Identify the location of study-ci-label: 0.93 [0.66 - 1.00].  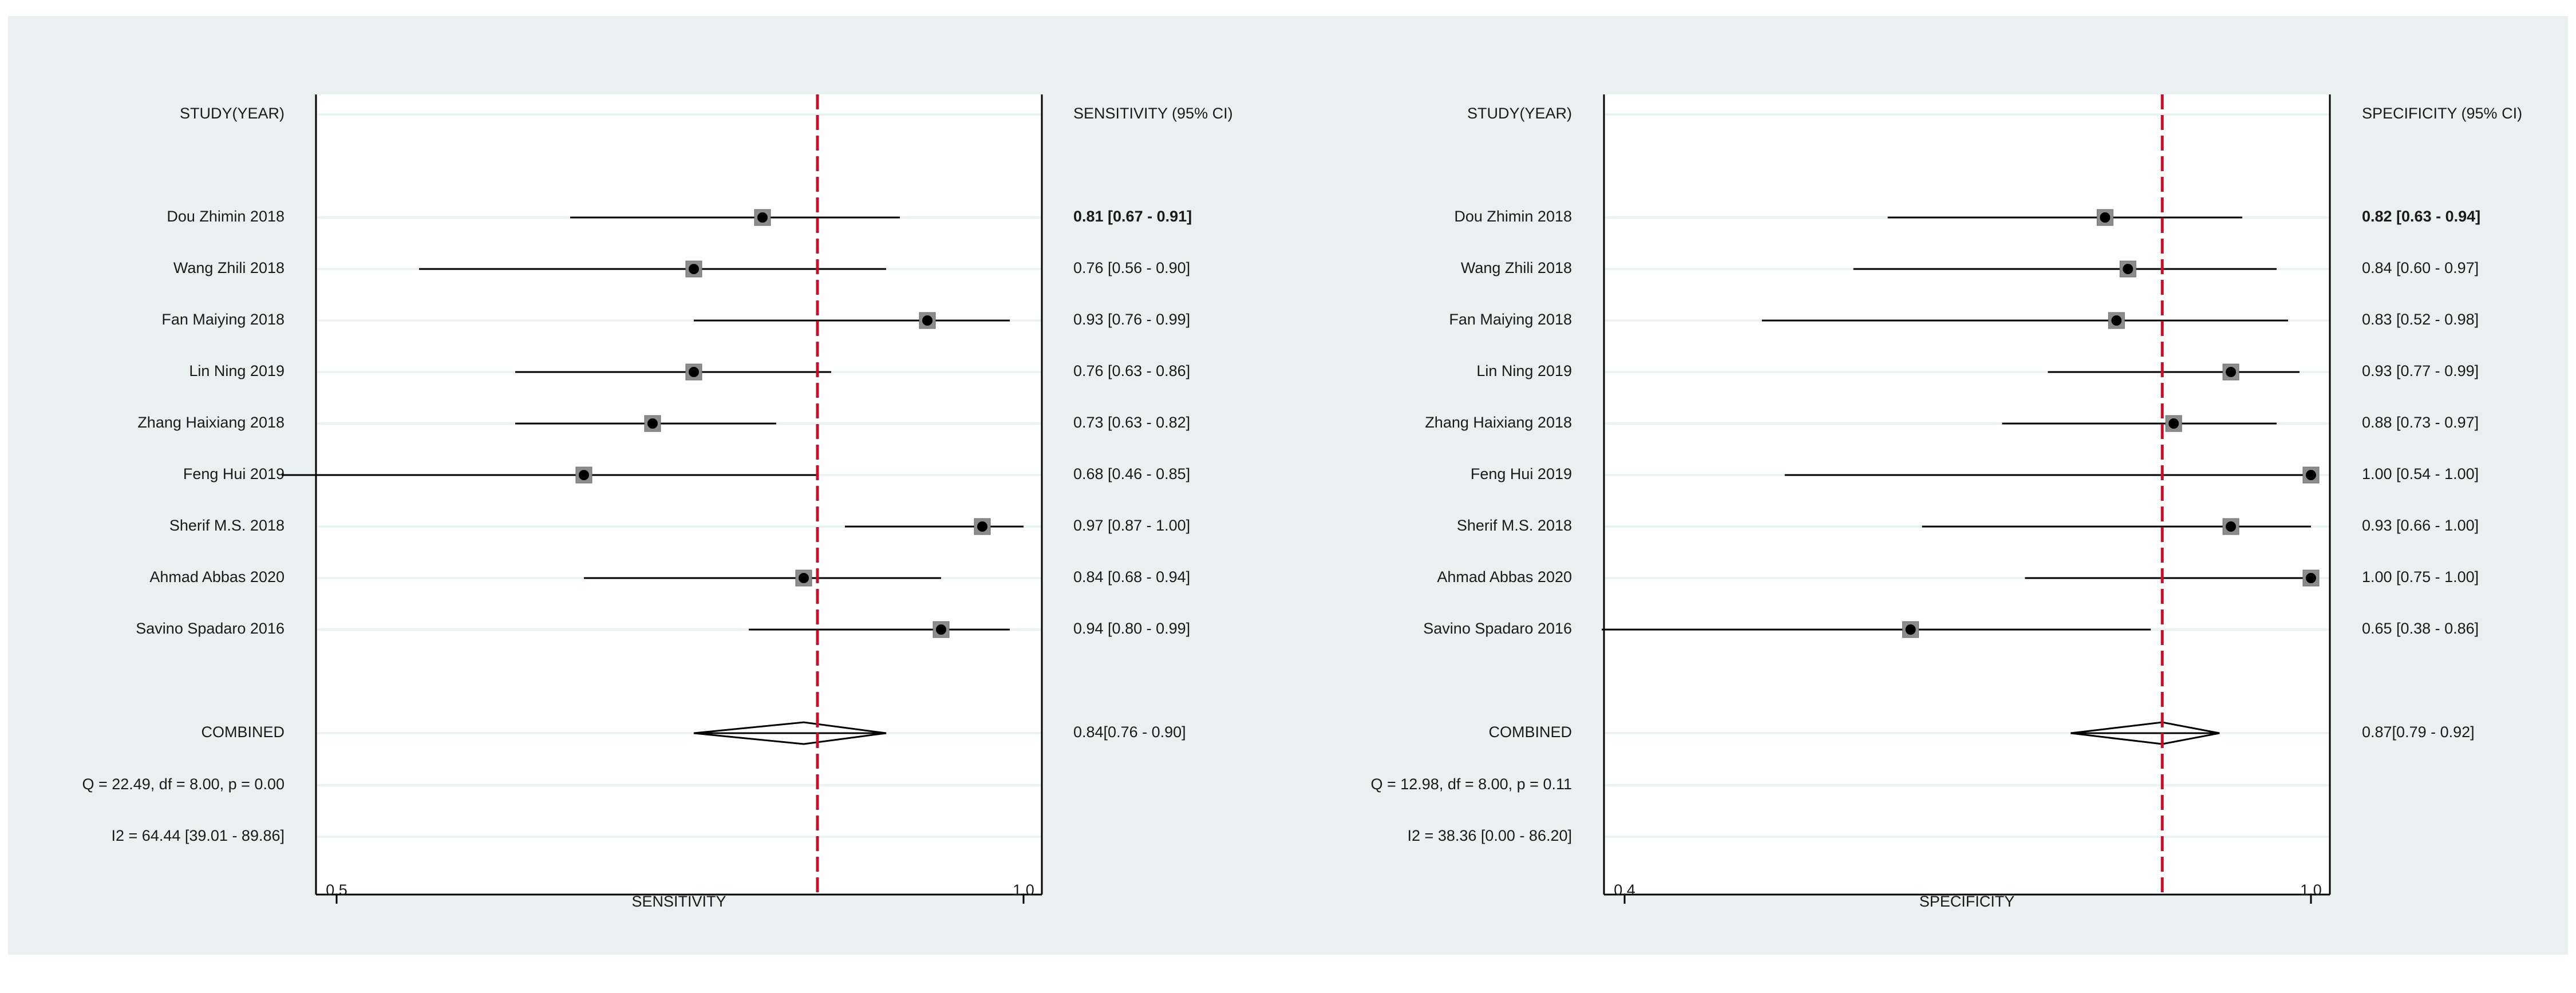
(2420, 525).